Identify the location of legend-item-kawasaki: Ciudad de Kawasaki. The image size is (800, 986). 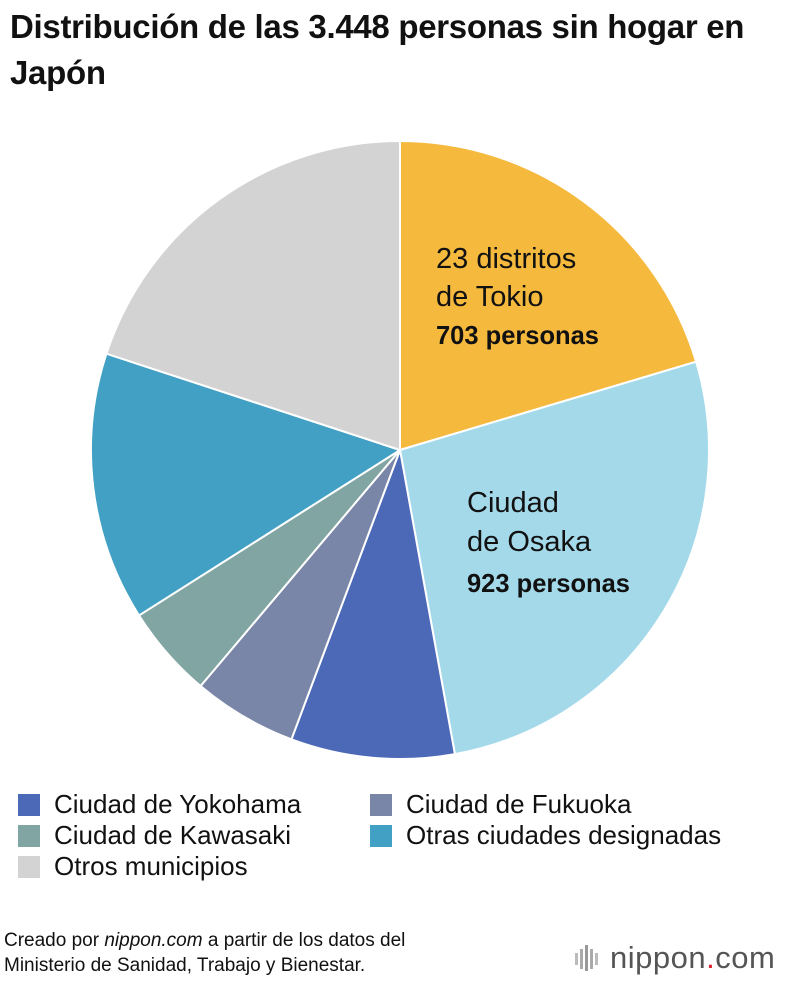
(154, 835).